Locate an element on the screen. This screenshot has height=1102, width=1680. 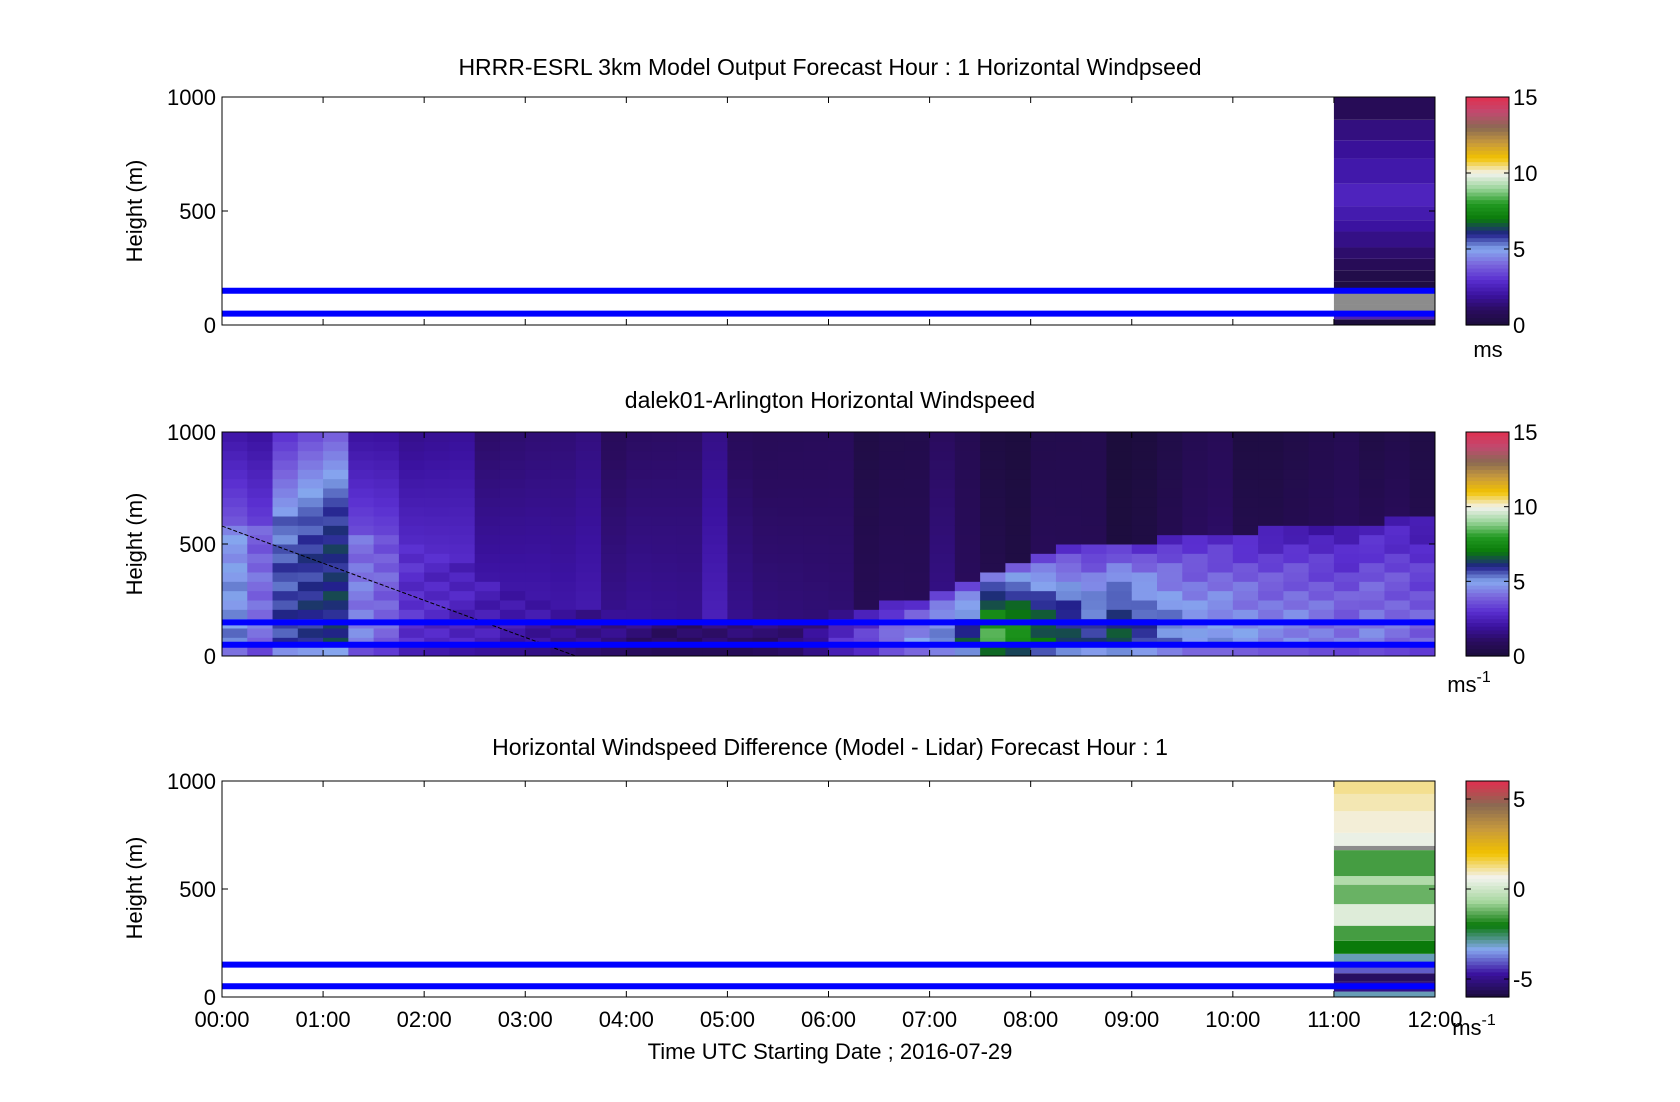
colorbar-tick-label: 15 is located at coordinates (1525, 432).